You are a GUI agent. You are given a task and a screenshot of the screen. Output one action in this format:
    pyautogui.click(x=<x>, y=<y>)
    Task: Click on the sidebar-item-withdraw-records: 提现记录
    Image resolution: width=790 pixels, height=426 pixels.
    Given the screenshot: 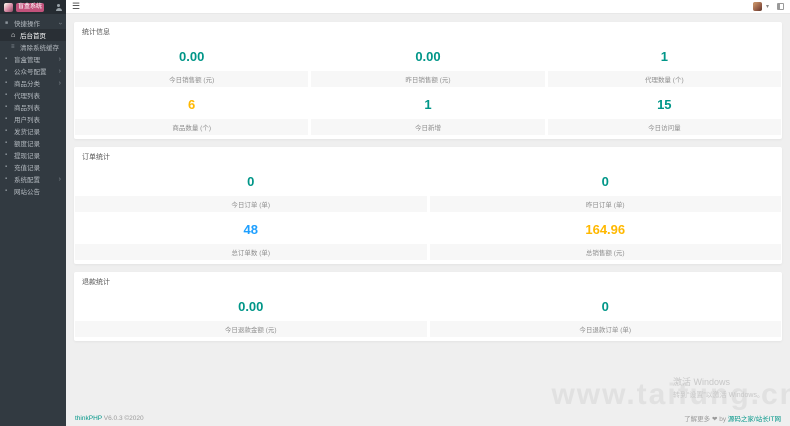 What is the action you would take?
    pyautogui.click(x=33, y=155)
    